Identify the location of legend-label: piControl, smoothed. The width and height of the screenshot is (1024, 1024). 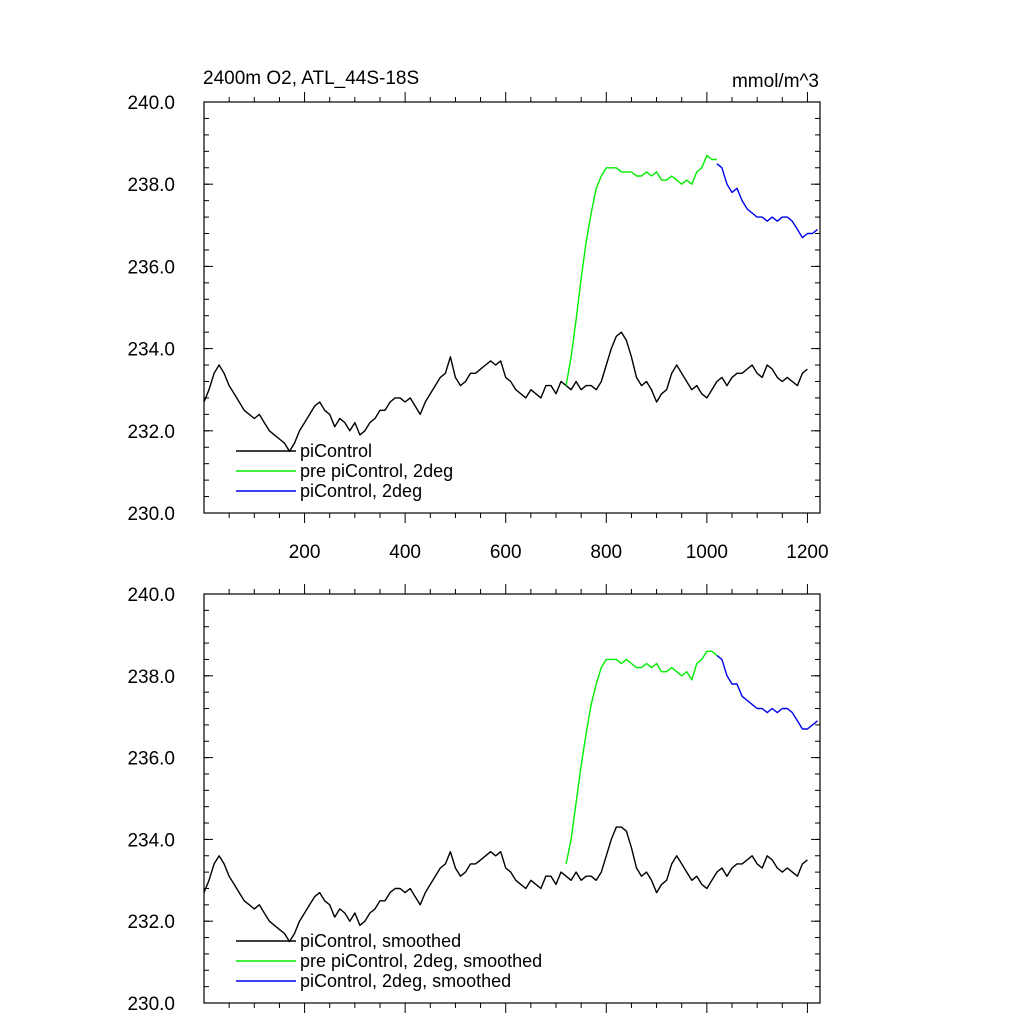
(380, 941).